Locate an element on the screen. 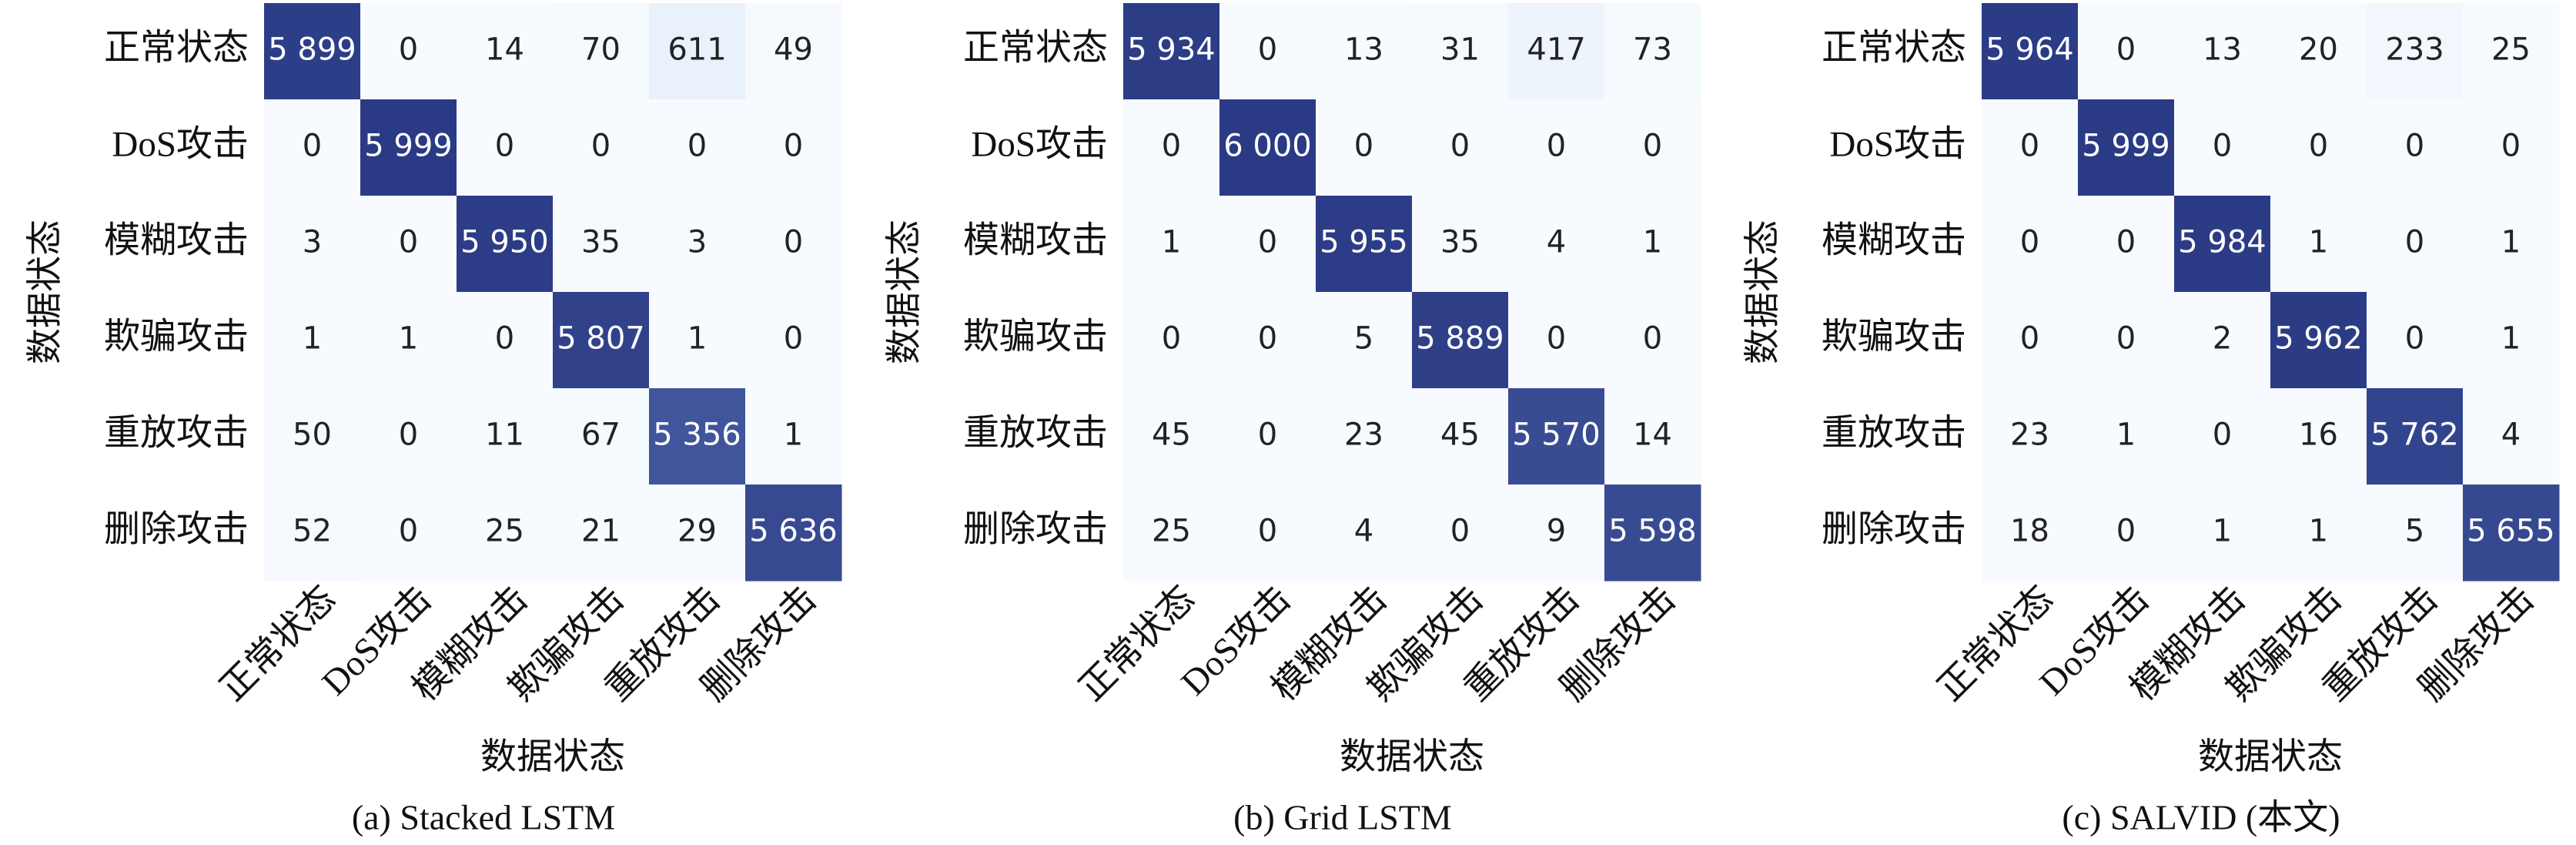 The width and height of the screenshot is (2576, 845). cell-label: 5 899 is located at coordinates (312, 50).